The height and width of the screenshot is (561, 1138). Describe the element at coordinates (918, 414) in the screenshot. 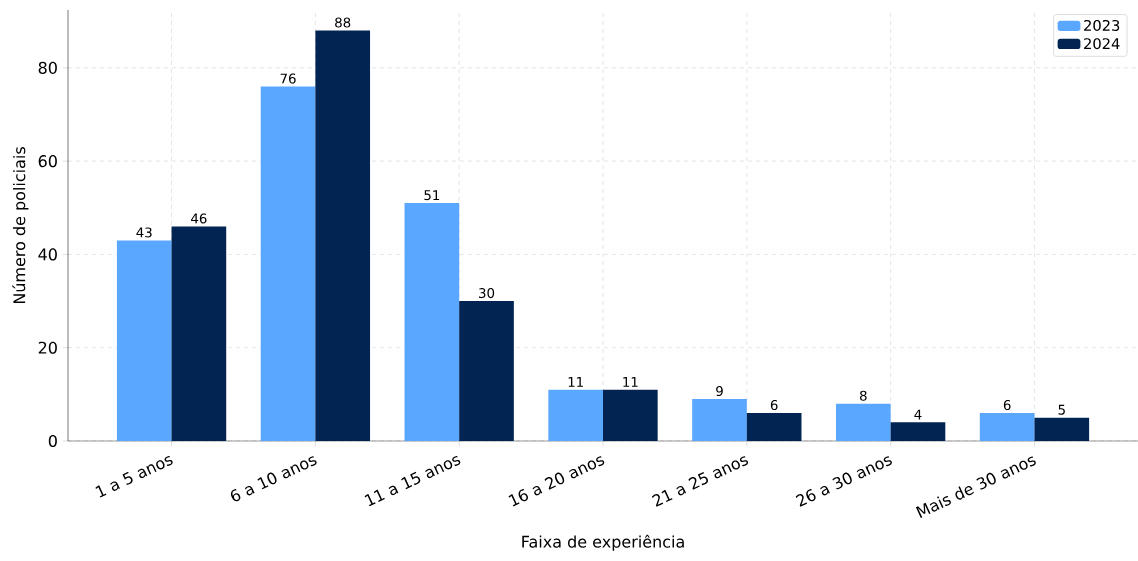

I see `data-label: 4` at that location.